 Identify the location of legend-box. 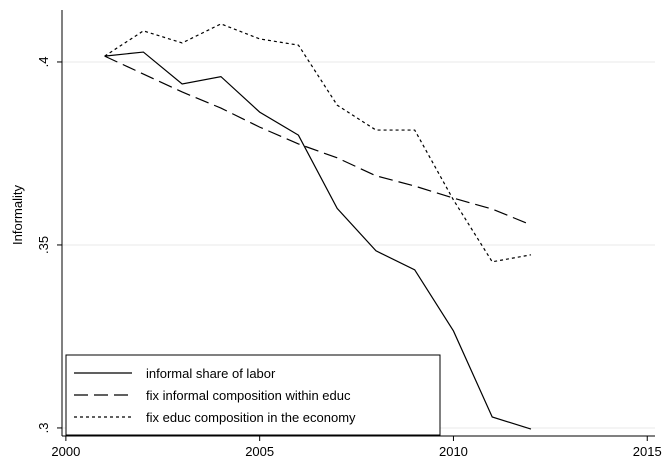
(253, 395).